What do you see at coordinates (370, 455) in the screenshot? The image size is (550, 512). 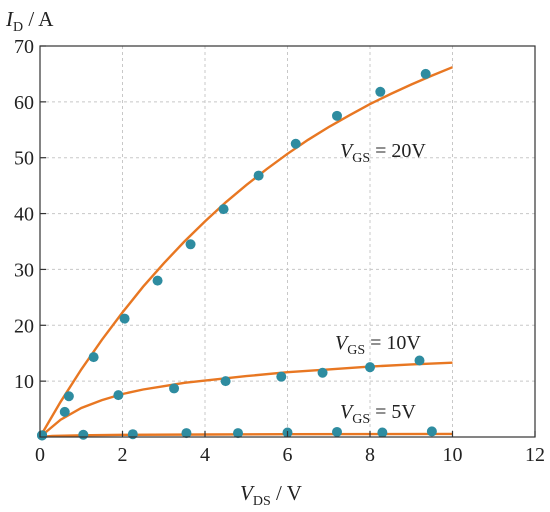 I see `x-tick-label-8: 8` at bounding box center [370, 455].